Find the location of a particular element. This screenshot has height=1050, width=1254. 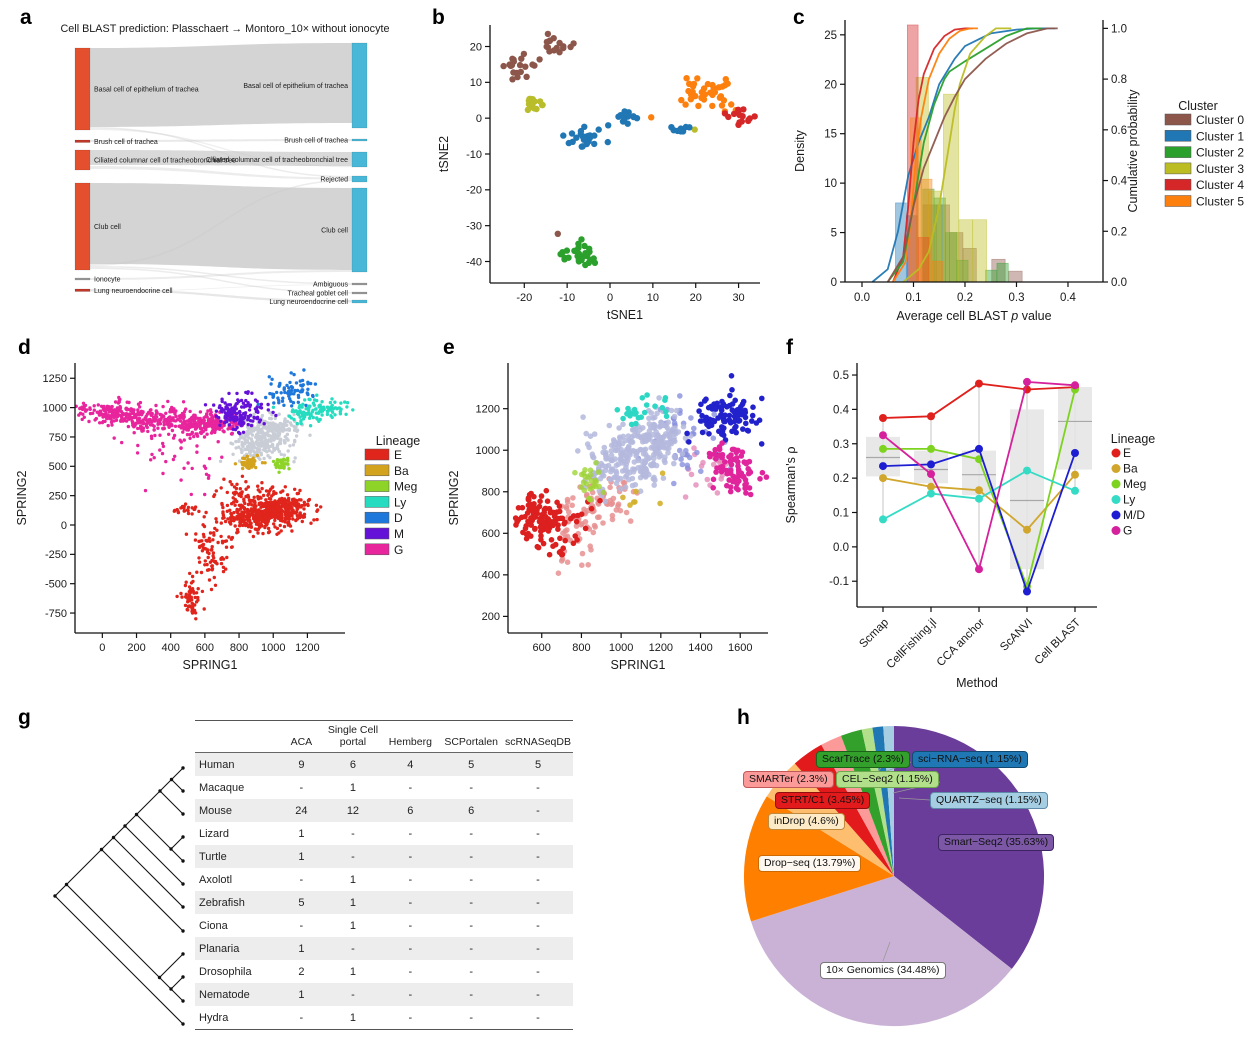

legend-title: Cluster is located at coordinates (1198, 106).